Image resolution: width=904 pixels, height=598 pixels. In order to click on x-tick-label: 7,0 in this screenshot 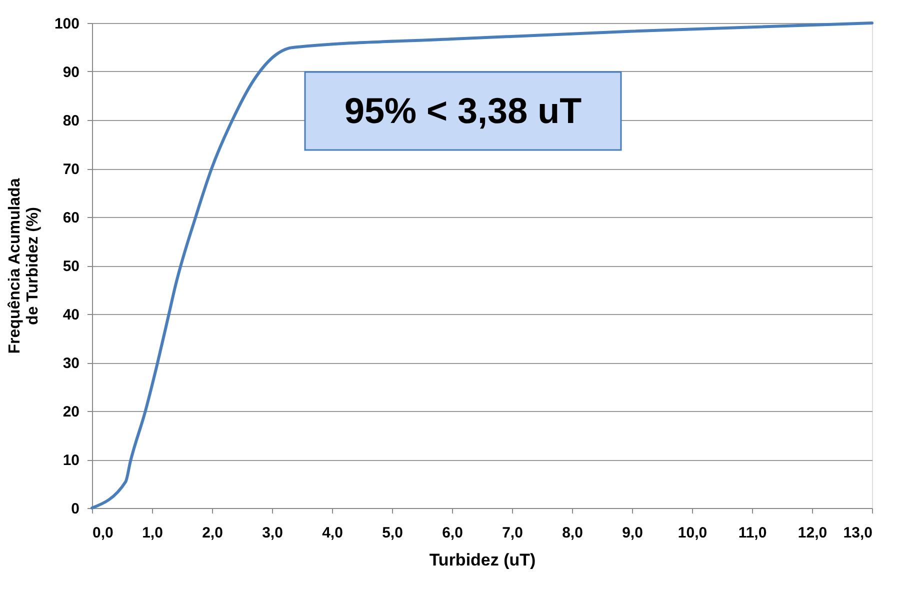, I will do `click(512, 533)`.